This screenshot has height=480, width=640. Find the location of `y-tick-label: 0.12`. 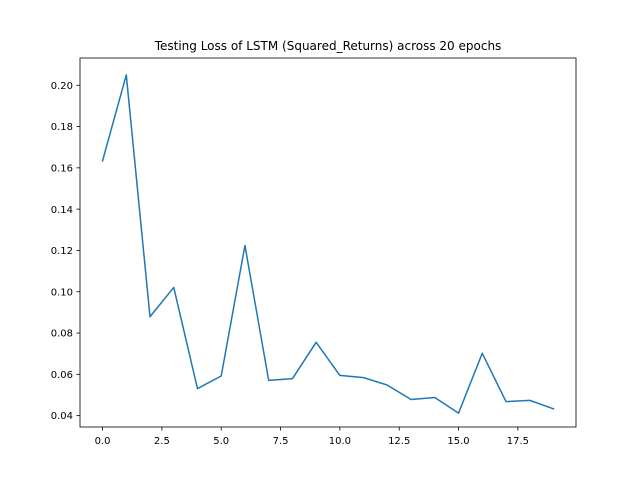

y-tick-label: 0.12 is located at coordinates (62, 251).